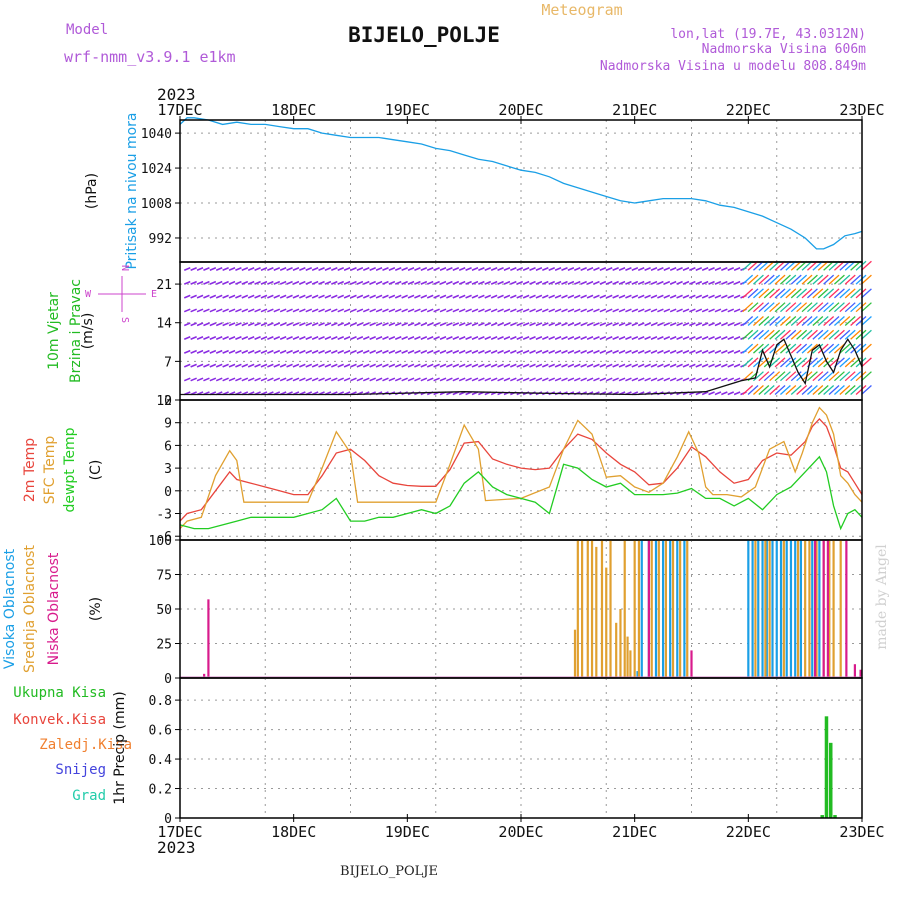 This screenshot has width=900, height=900. What do you see at coordinates (88, 294) in the screenshot?
I see `compass-w: W` at bounding box center [88, 294].